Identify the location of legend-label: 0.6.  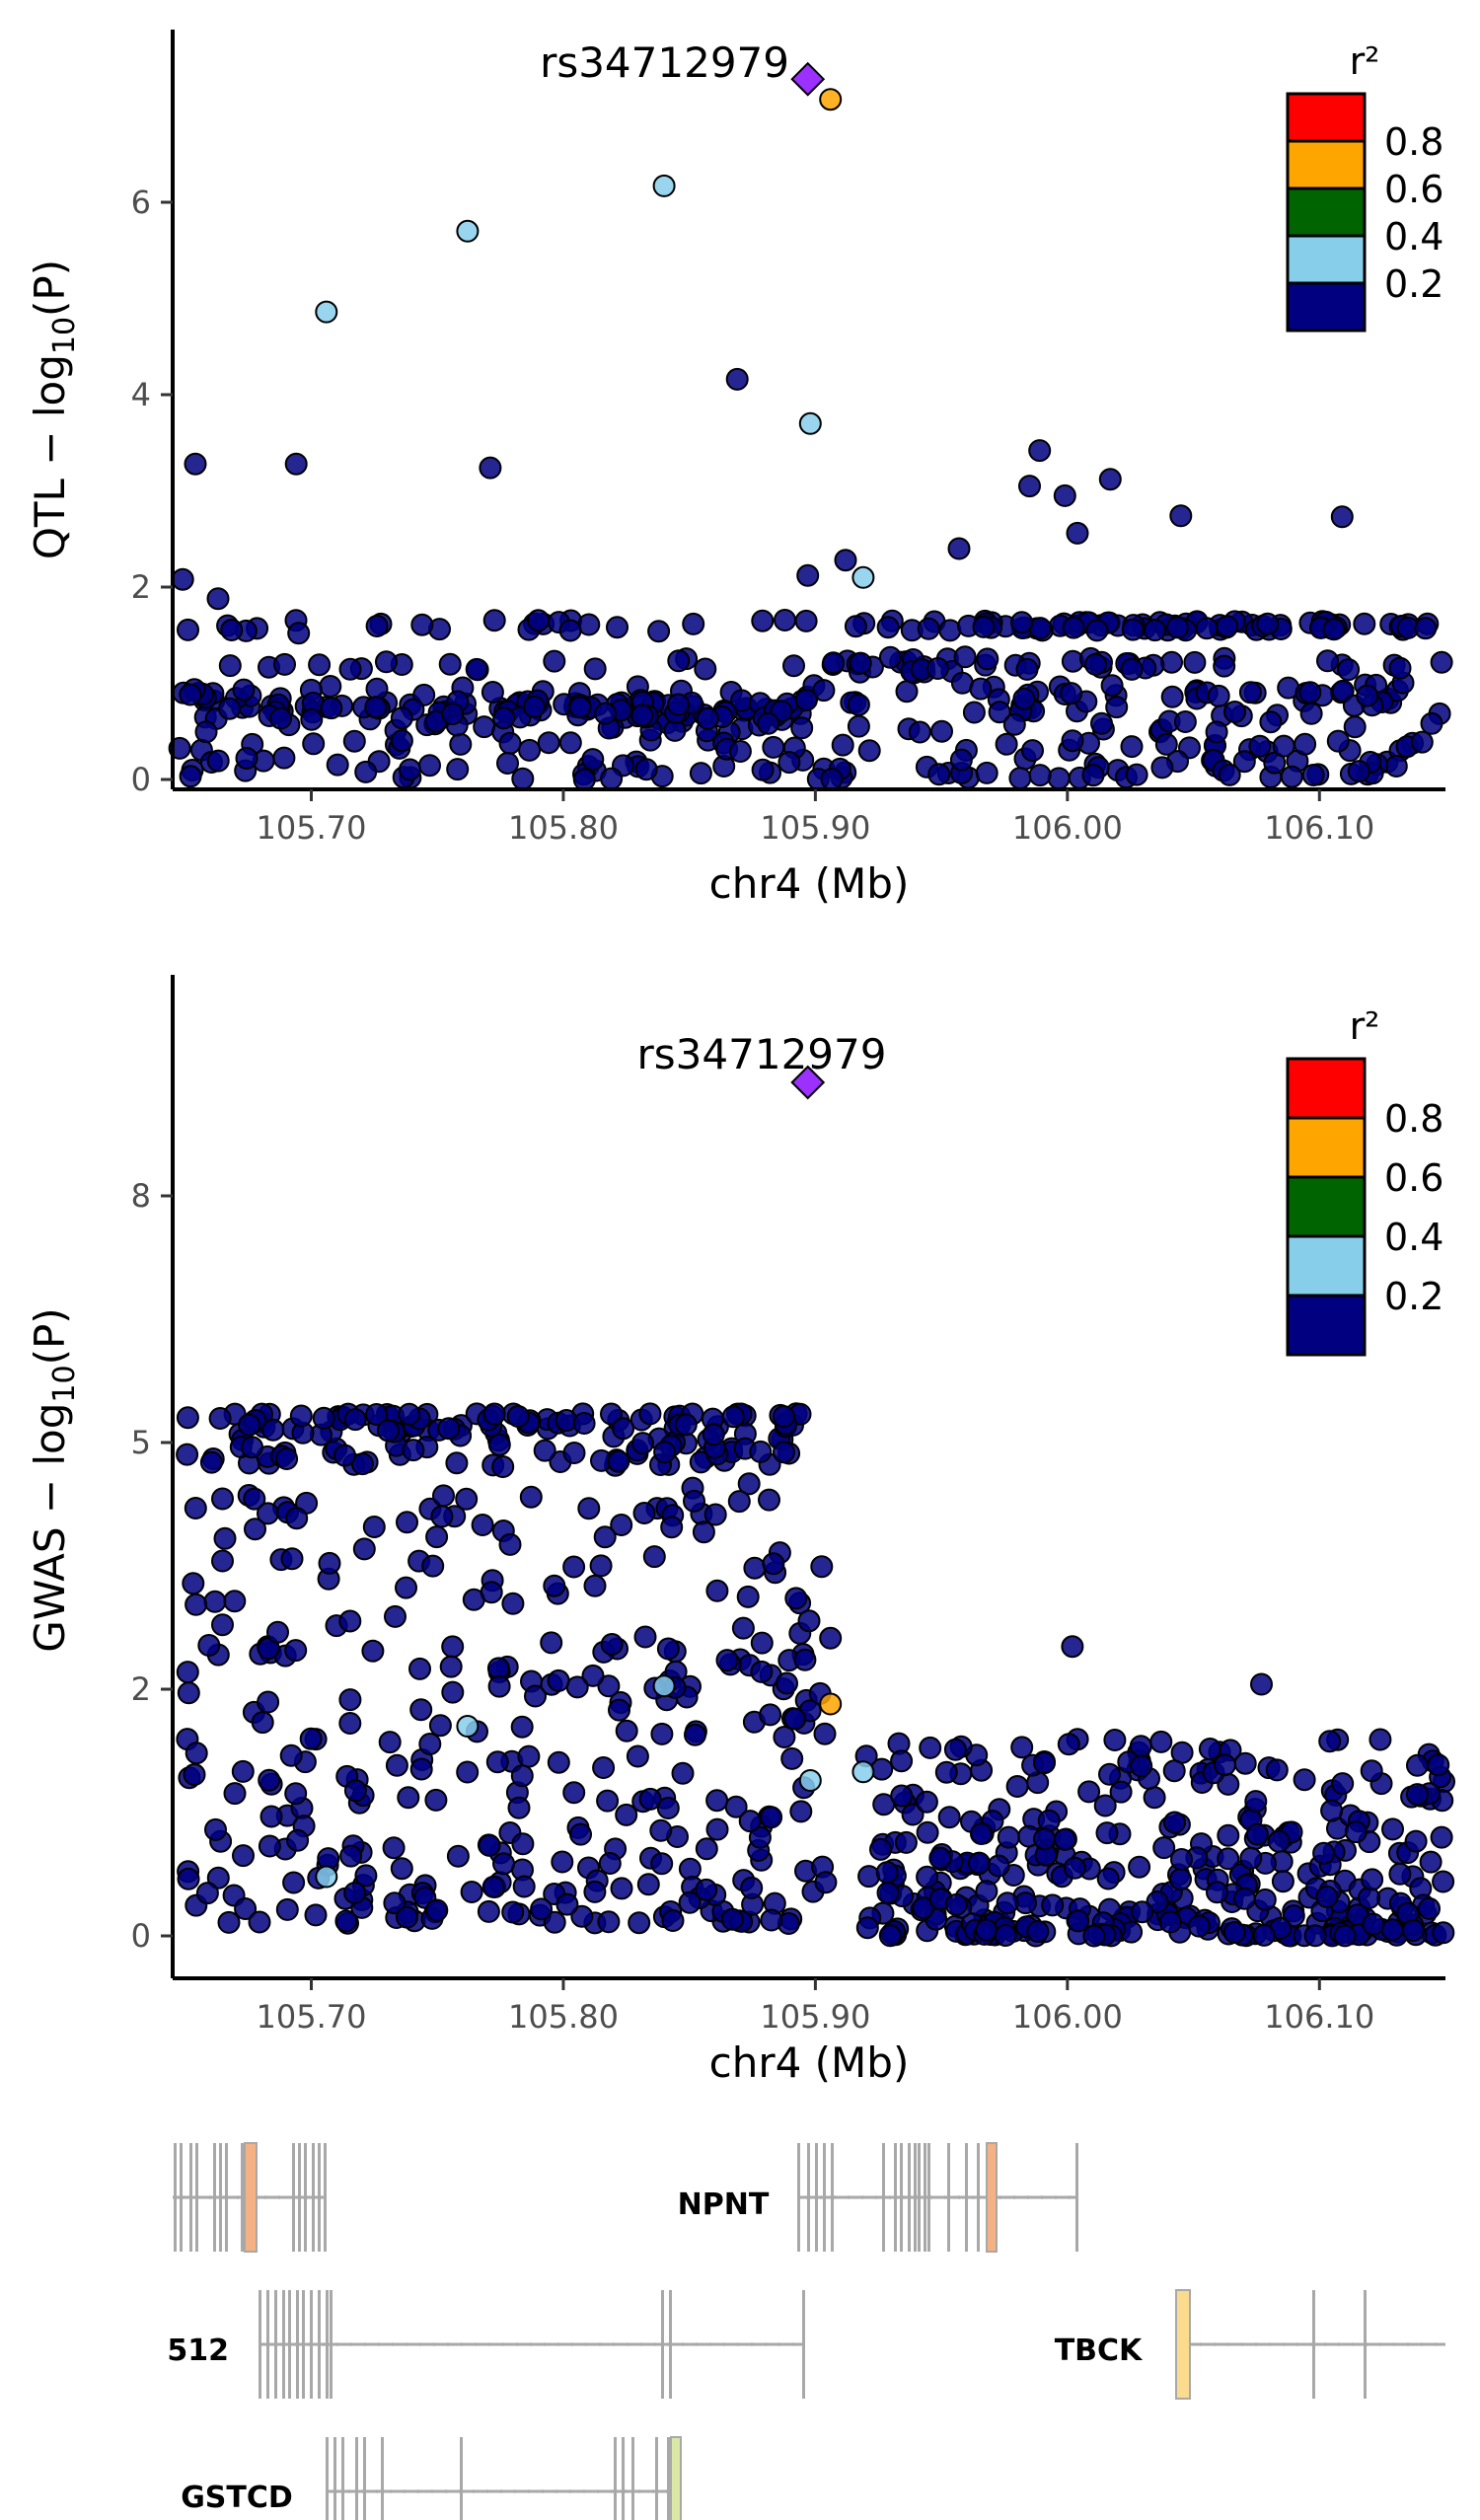
(1414, 1178).